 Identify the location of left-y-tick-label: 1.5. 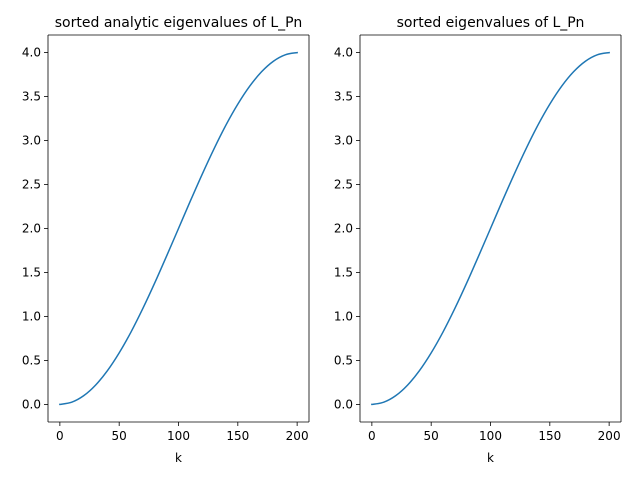
(31, 272).